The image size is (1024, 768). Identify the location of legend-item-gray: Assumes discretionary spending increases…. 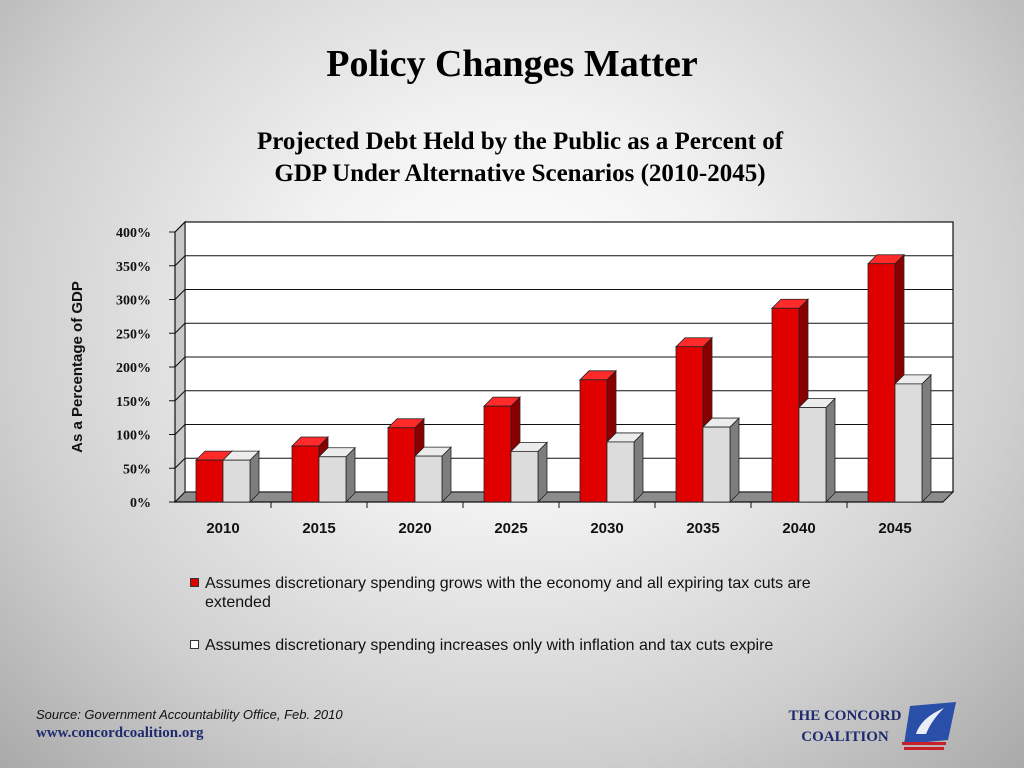
(540, 645).